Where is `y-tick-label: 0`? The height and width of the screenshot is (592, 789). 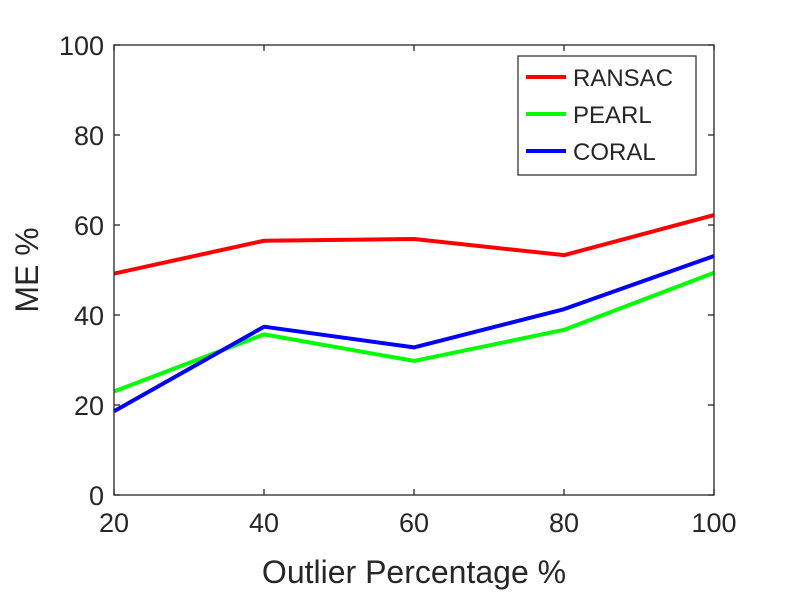 y-tick-label: 0 is located at coordinates (96, 496).